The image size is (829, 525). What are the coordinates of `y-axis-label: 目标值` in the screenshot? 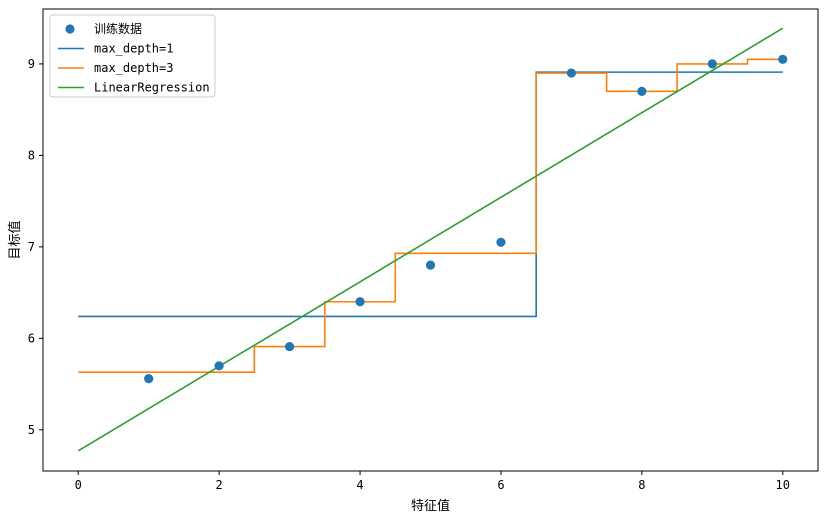 It's located at (15, 239).